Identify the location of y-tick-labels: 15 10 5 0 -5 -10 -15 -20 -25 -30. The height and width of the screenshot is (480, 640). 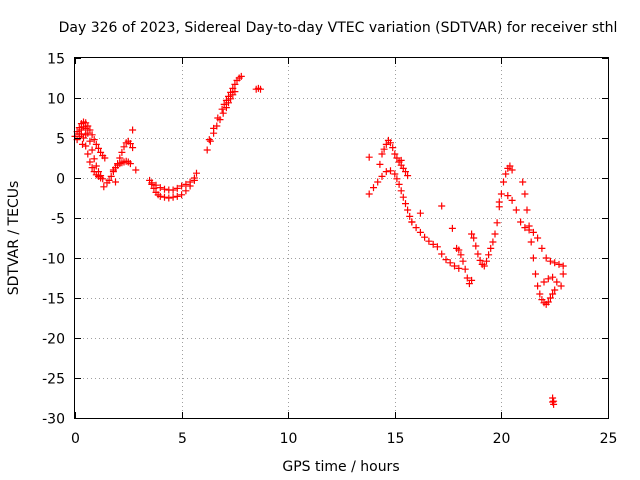
(53, 240).